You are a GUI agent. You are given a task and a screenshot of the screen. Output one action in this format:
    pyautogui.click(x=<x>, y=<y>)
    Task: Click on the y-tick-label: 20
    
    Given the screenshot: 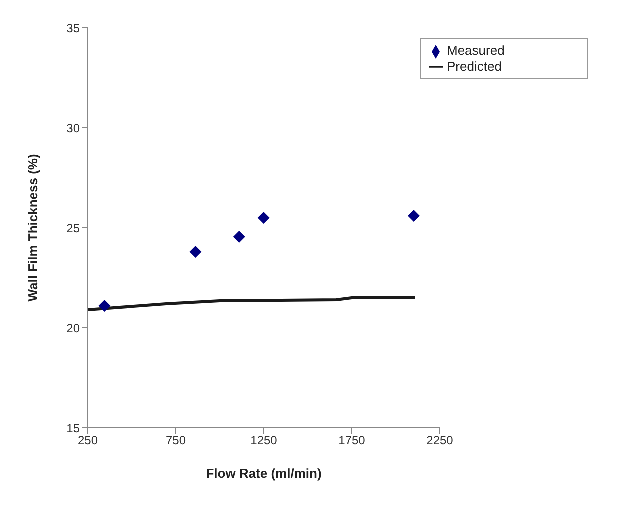 What is the action you would take?
    pyautogui.click(x=73, y=328)
    